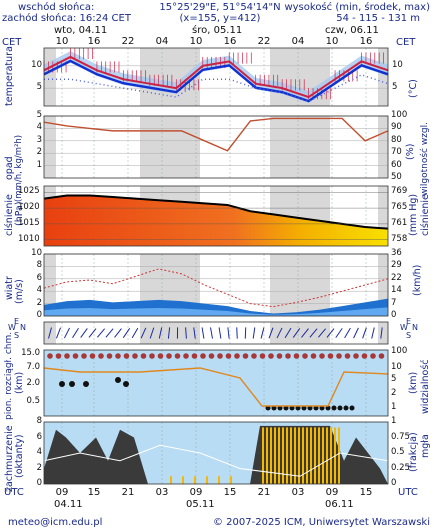 Image resolution: width=434 pixels, height=530 pixels. I want to click on compass-w-right: W, so click(404, 327).